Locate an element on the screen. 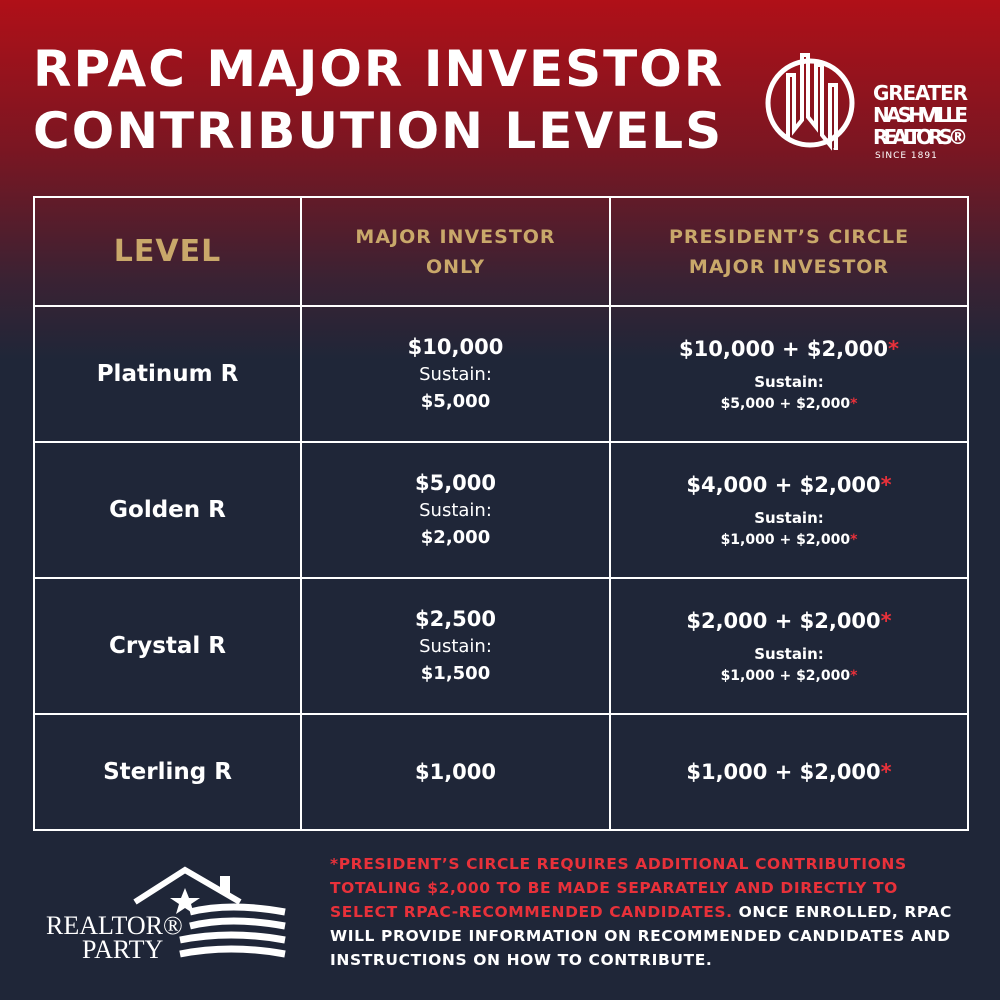 The image size is (1000, 1000). presidents-cell: $2,000 + $2,000* Sustain: $1,000 + $2,000* is located at coordinates (789, 646).